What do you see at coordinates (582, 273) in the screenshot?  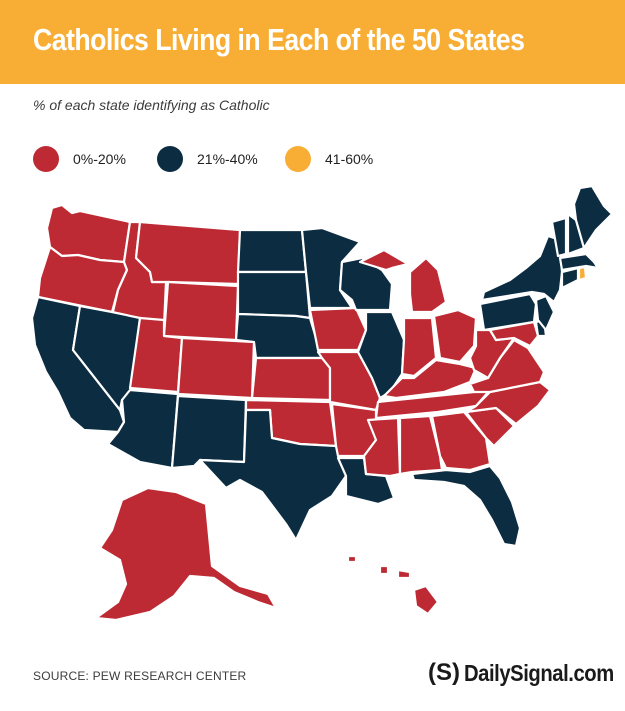 I see `state-rhode-island` at bounding box center [582, 273].